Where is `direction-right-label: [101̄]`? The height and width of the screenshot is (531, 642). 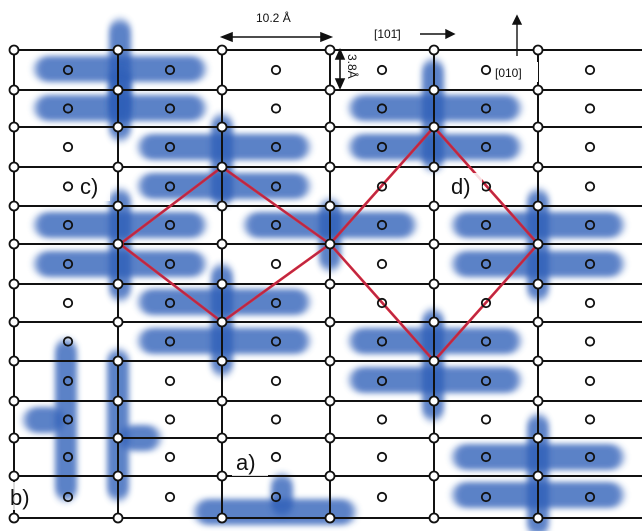 direction-right-label: [101̄] is located at coordinates (387, 34).